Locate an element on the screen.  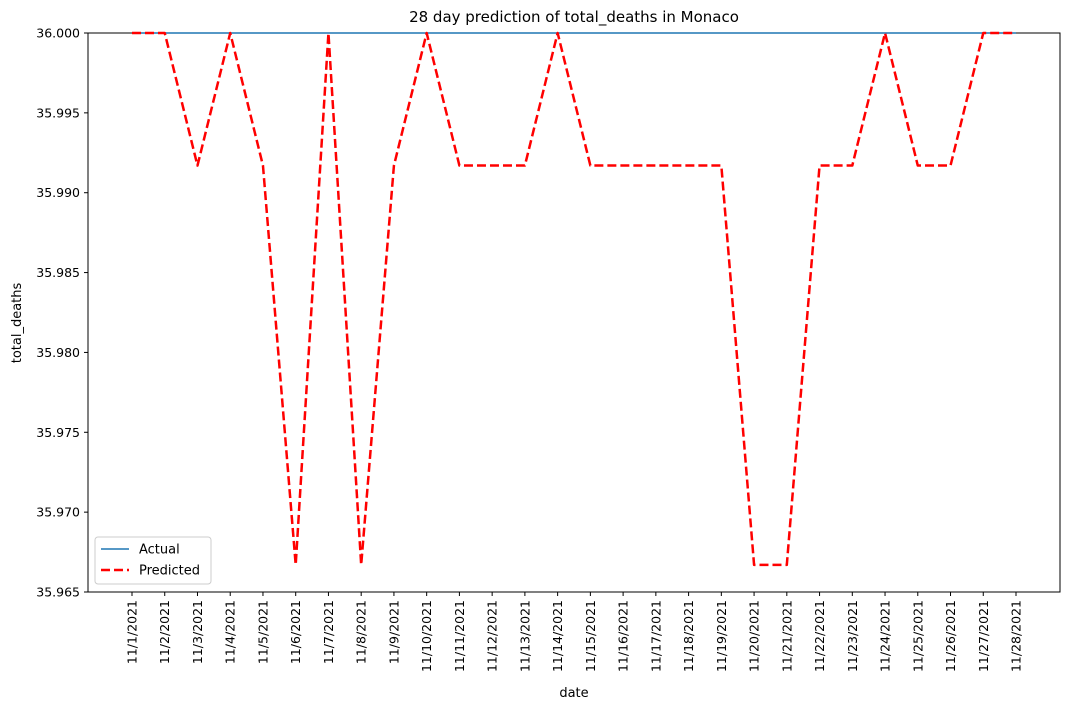
x-tick-label: 11/15/2021 is located at coordinates (590, 636).